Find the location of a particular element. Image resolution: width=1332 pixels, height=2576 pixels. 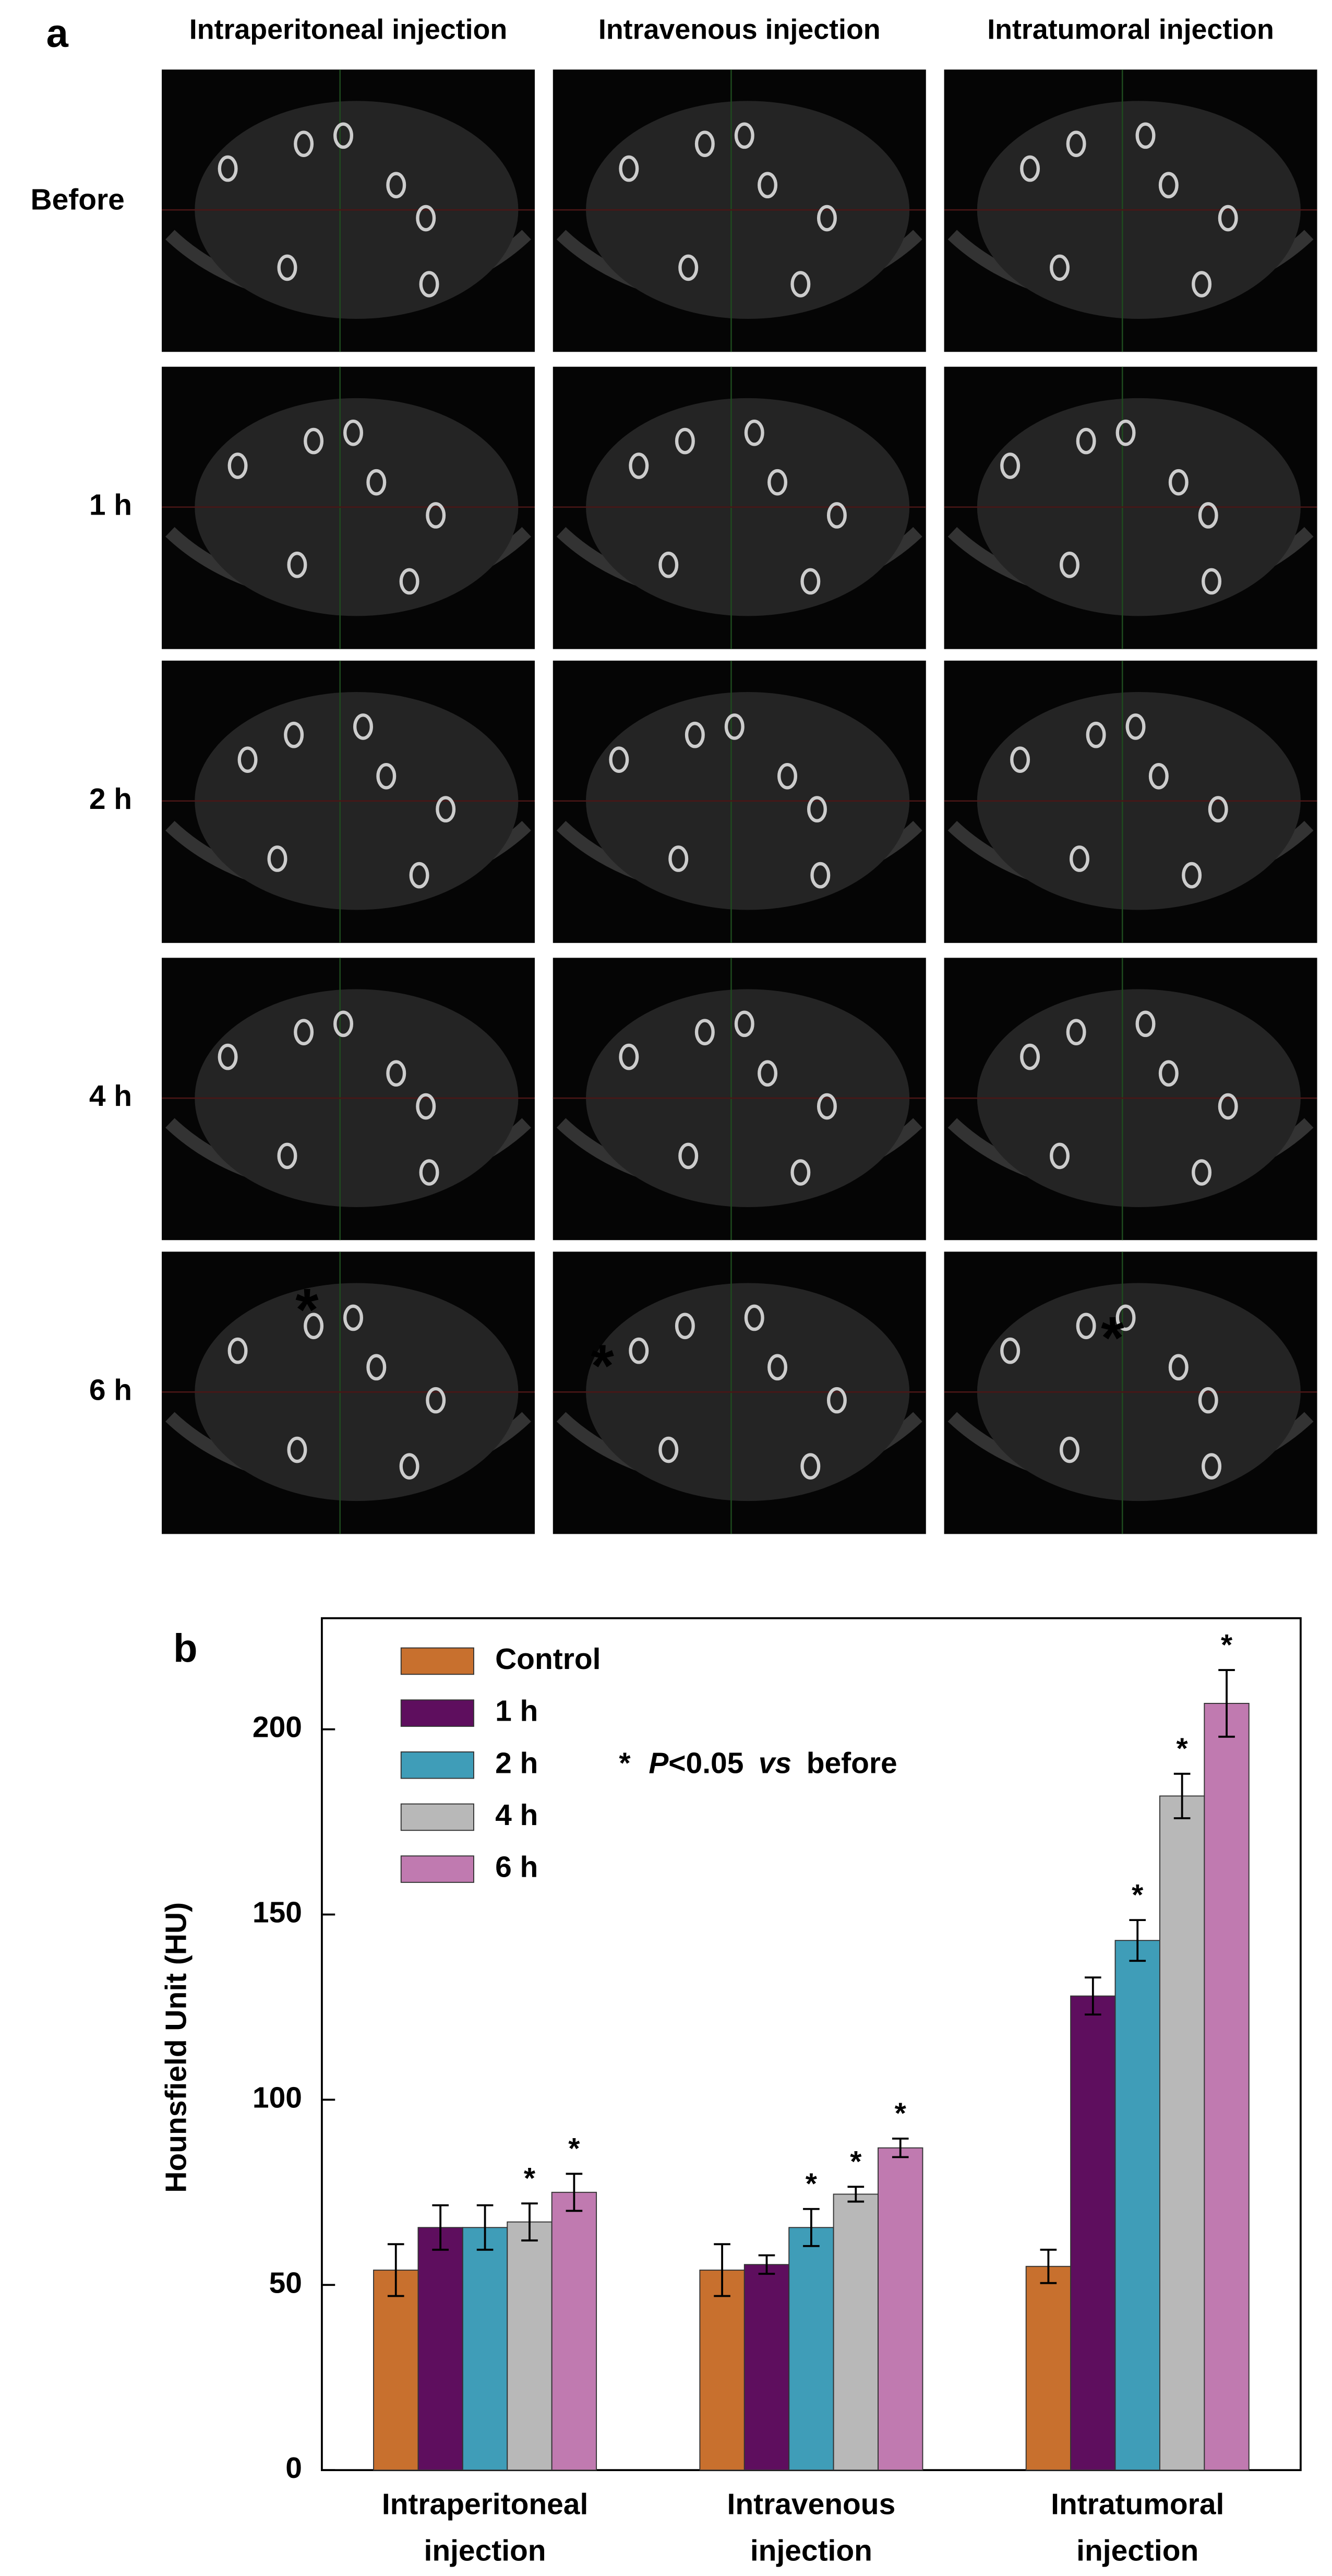

row-label: 2 h is located at coordinates (110, 799).